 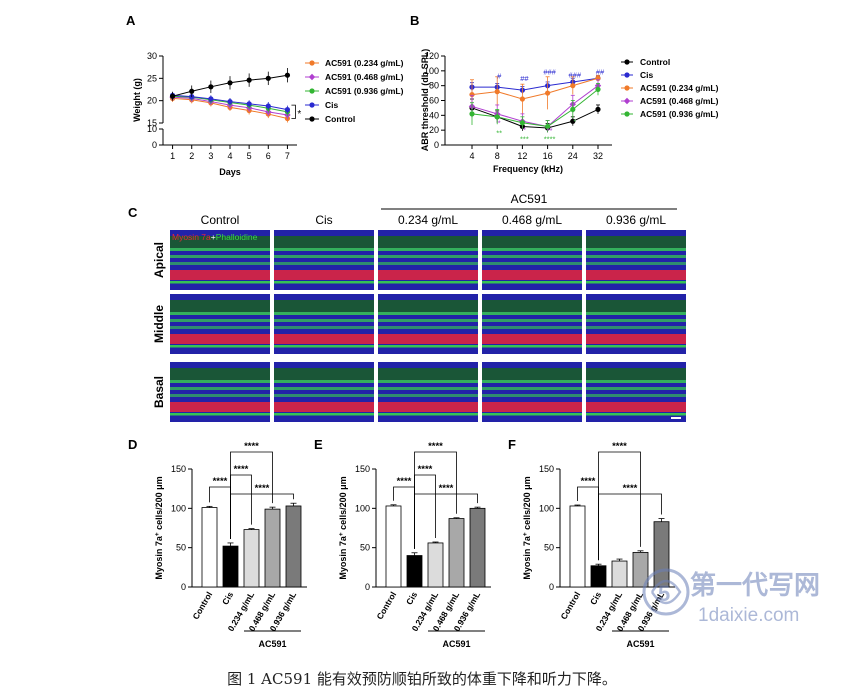 I want to click on significance-mark: ##, so click(x=524, y=78).